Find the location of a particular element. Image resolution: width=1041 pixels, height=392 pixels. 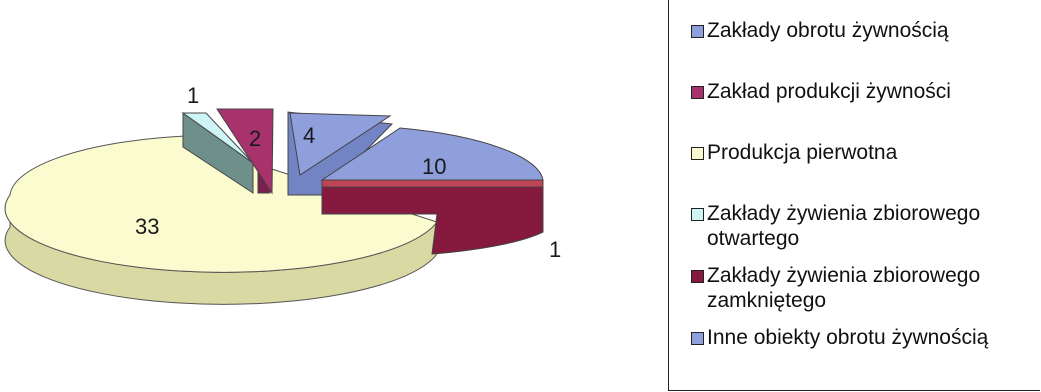

slice-wedge-inne-obiekty is located at coordinates (340, 144).